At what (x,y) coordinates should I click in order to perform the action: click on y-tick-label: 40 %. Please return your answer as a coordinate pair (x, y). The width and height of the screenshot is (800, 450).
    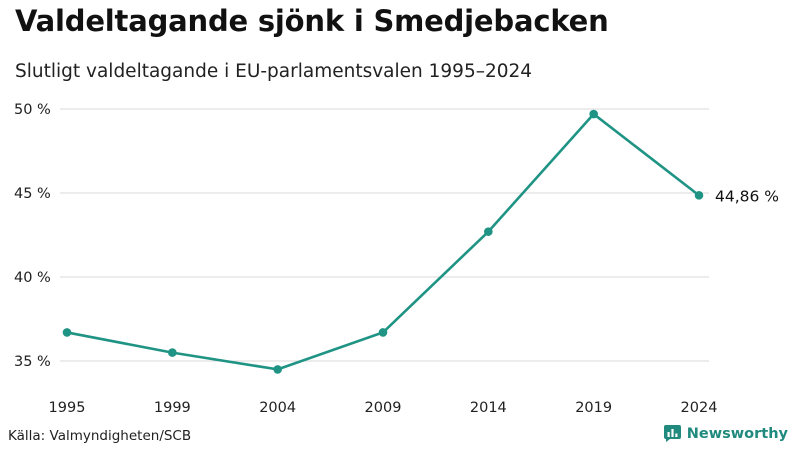
    Looking at the image, I should click on (32, 278).